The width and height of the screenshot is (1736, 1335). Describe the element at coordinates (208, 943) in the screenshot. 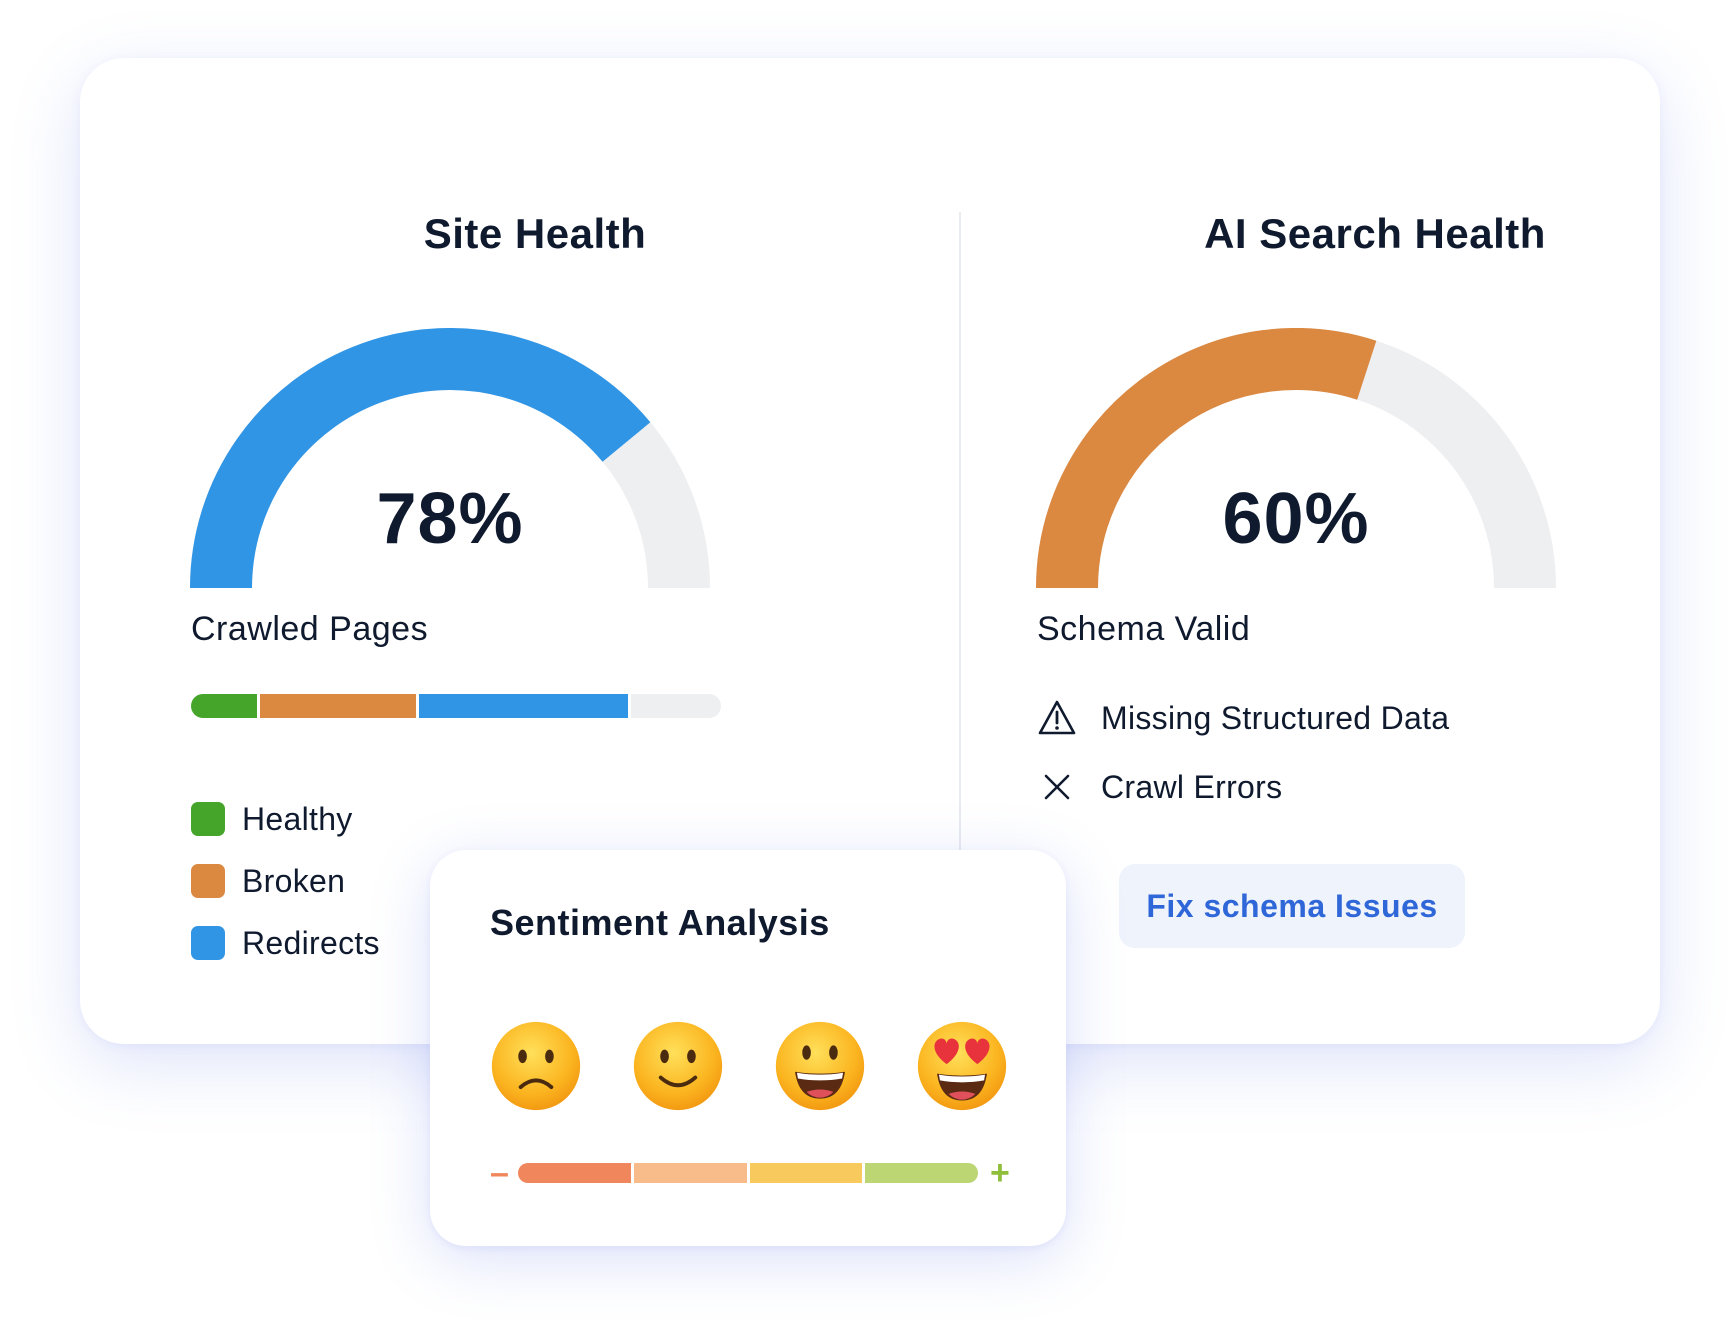

I see `redirects-swatch` at that location.